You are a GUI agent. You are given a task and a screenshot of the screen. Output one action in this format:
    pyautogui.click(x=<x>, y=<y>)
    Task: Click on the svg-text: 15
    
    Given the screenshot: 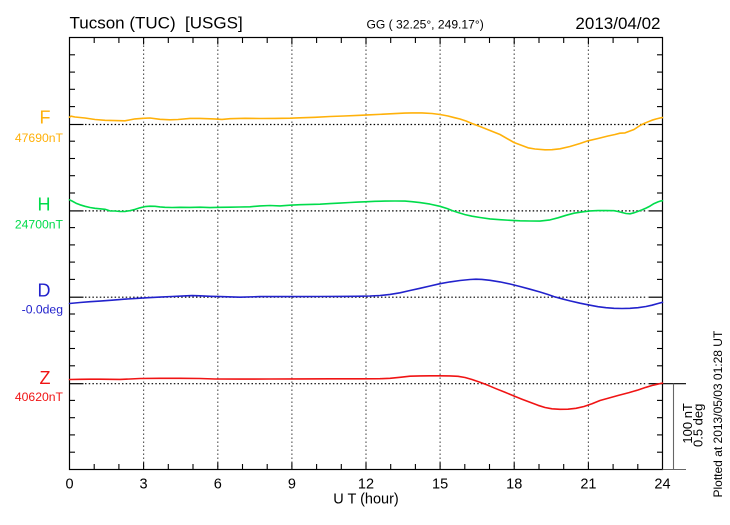 What is the action you would take?
    pyautogui.click(x=440, y=484)
    